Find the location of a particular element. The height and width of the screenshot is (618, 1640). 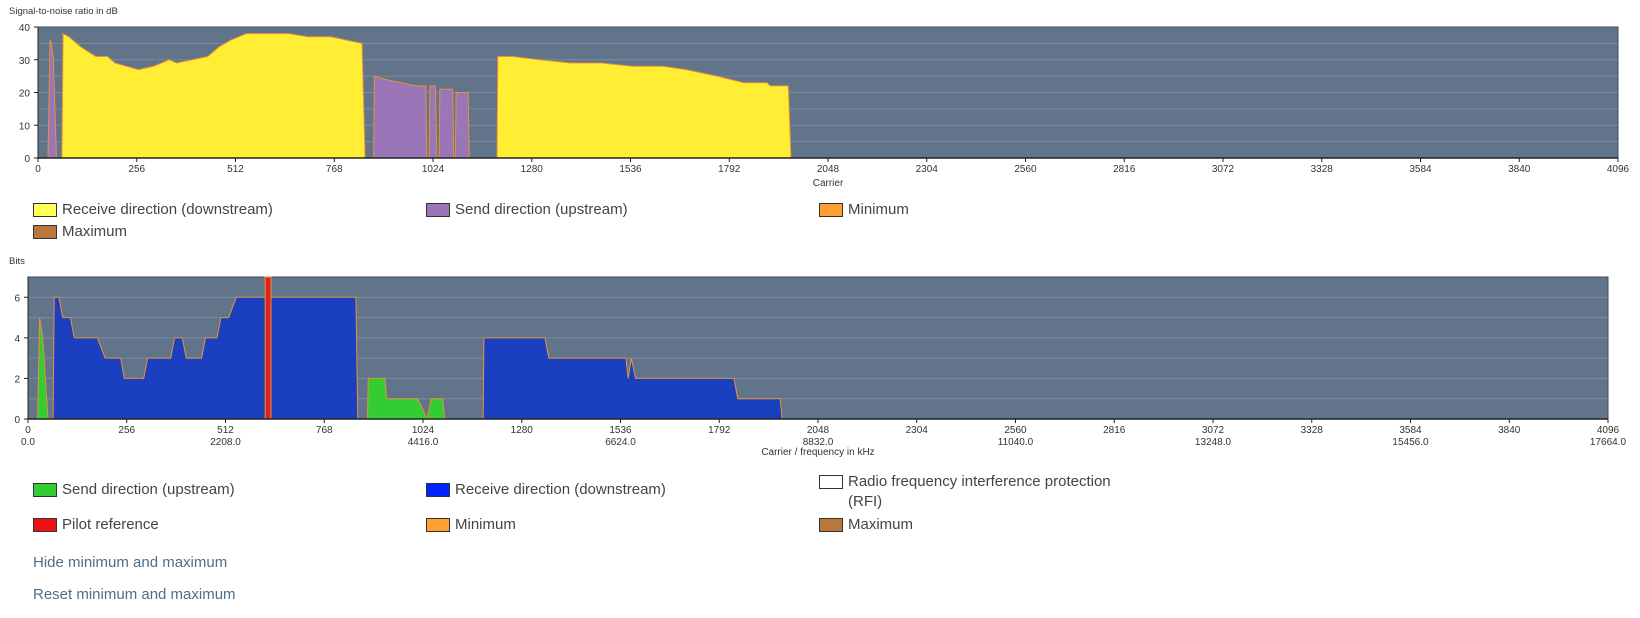

x-axis-title: Carrier is located at coordinates (828, 183).